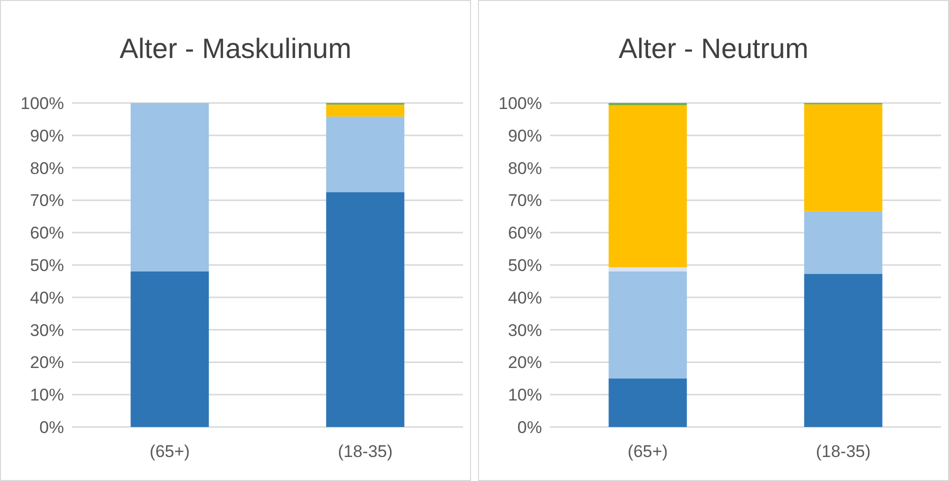 The image size is (949, 481). I want to click on chart-title: Alter - Neutrum, so click(713, 48).